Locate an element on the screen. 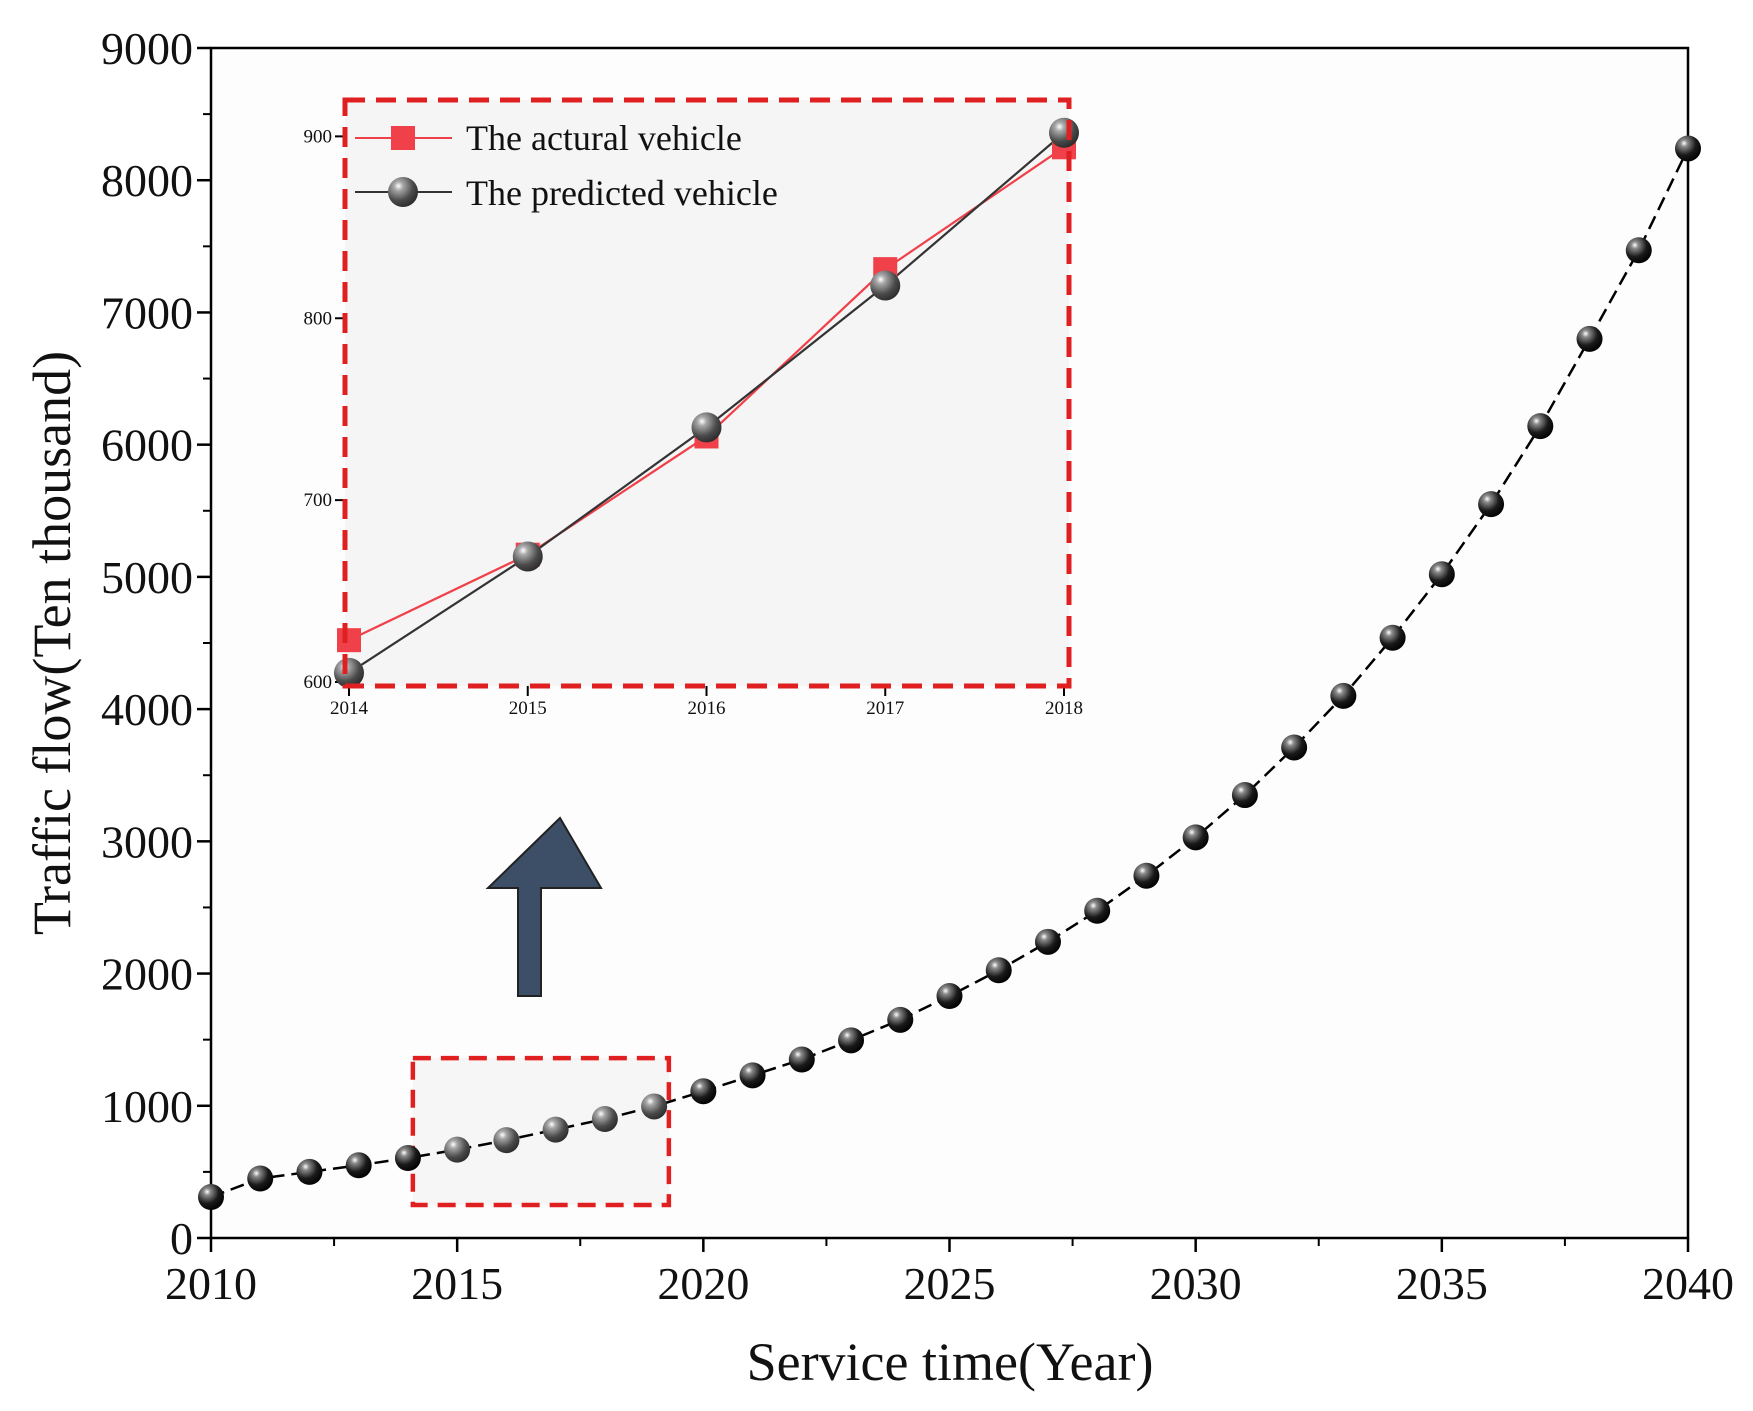  y-tick-label: 8000 is located at coordinates (147, 180).